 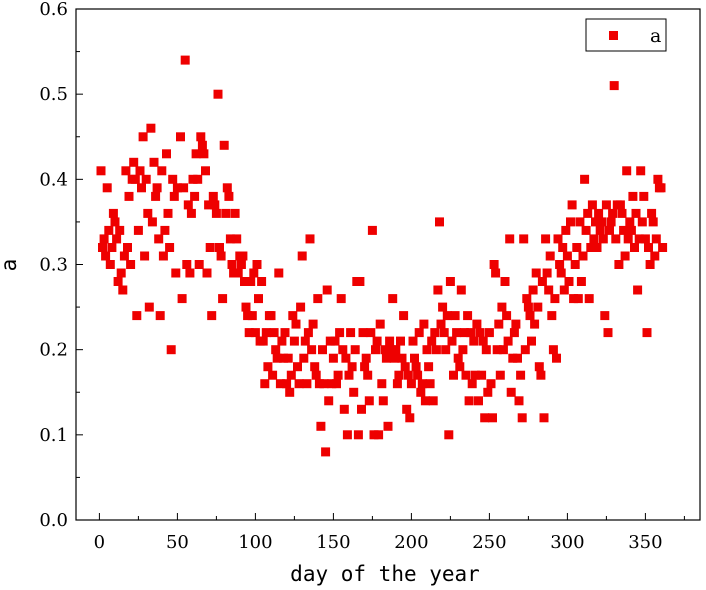 What do you see at coordinates (255, 542) in the screenshot?
I see `x-tick-label: 100` at bounding box center [255, 542].